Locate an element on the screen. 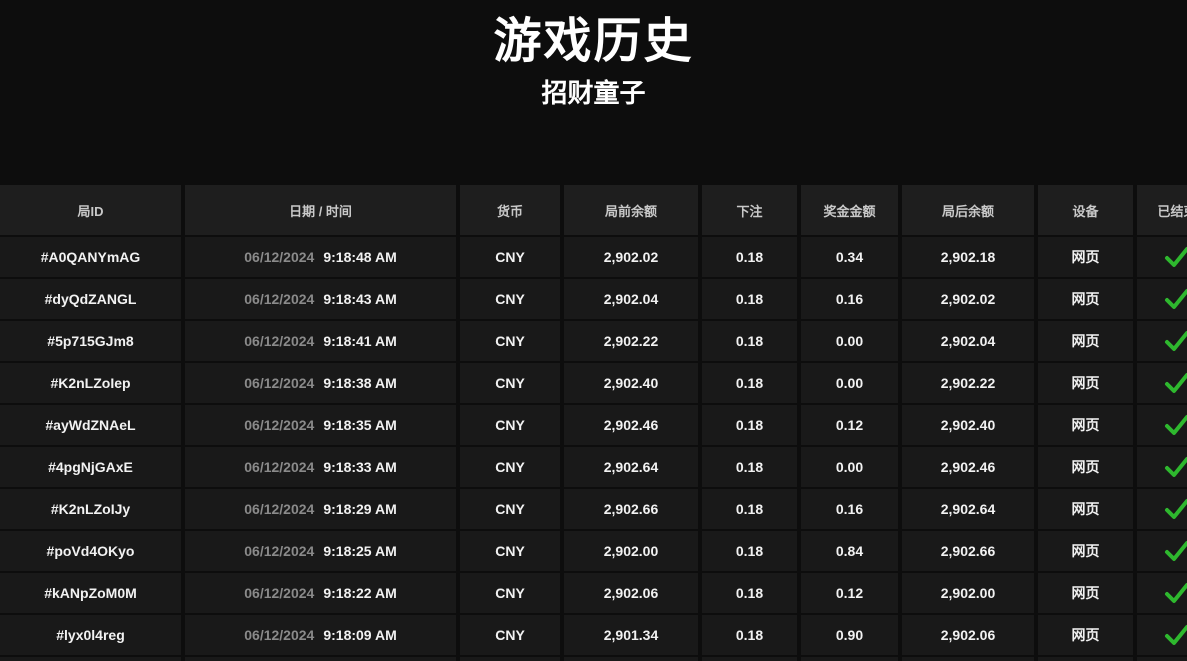  cell-balance-before: 2,902.22 is located at coordinates (631, 341).